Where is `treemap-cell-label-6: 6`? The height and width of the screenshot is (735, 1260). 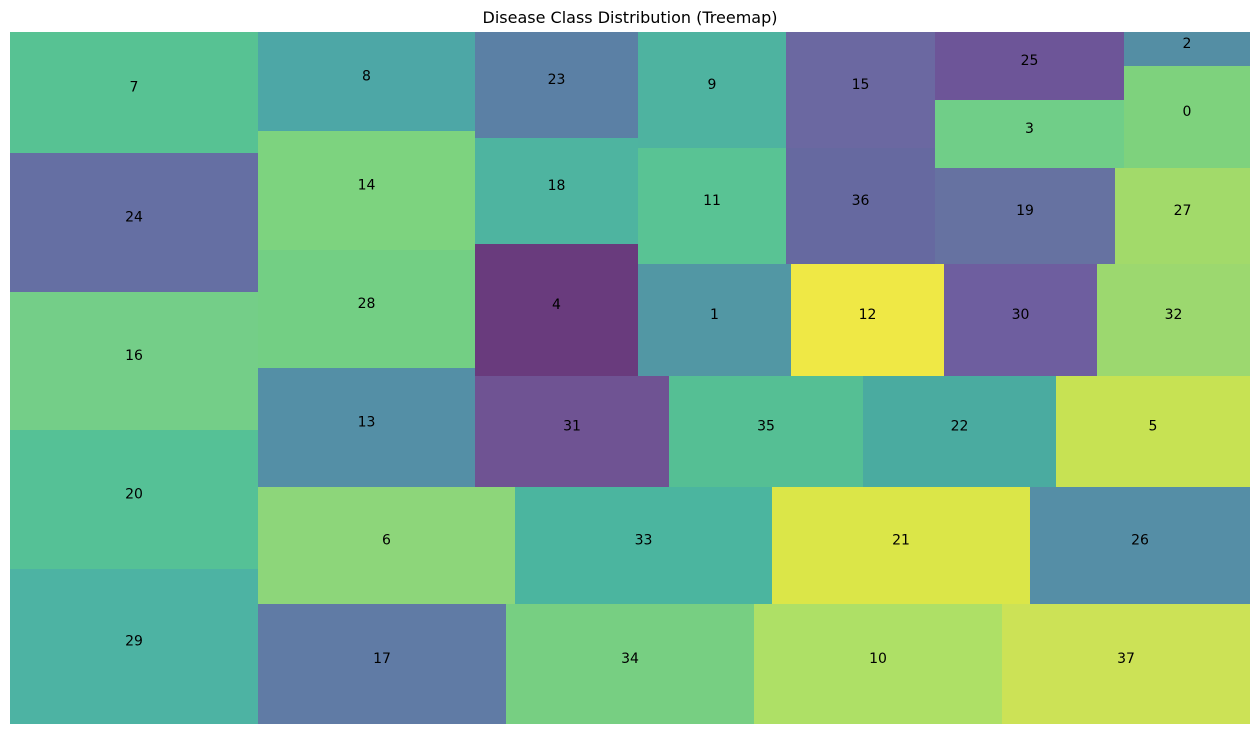
treemap-cell-label-6: 6 is located at coordinates (386, 541).